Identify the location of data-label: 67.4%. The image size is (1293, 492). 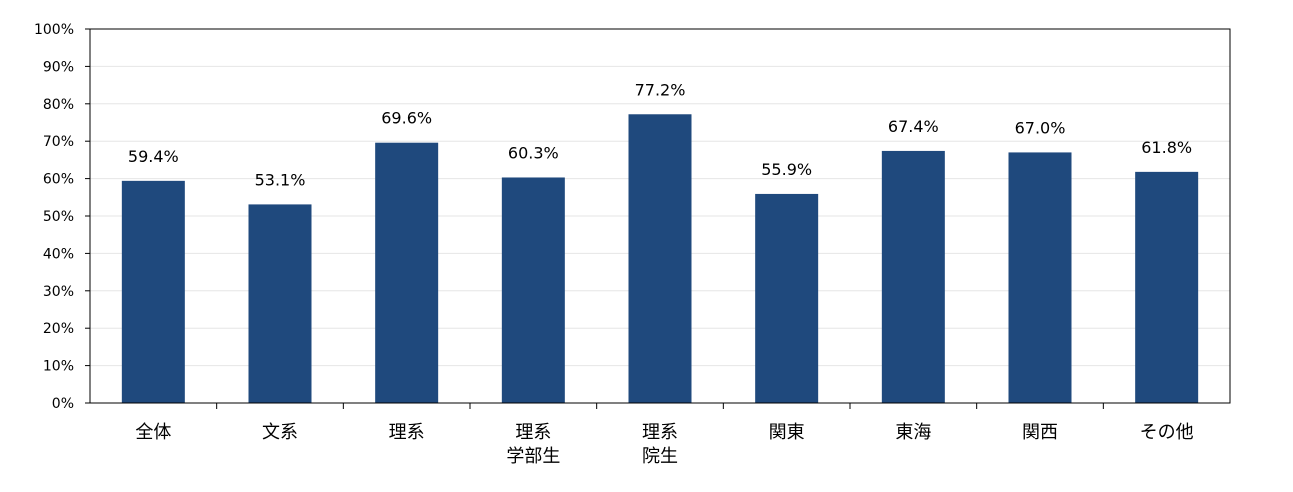
(913, 126).